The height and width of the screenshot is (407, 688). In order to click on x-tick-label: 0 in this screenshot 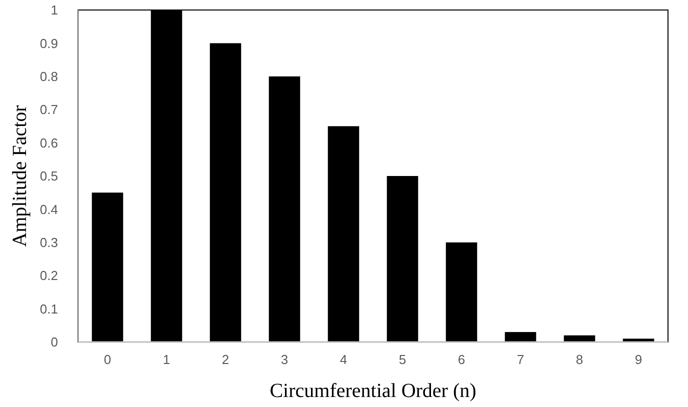, I will do `click(108, 359)`.